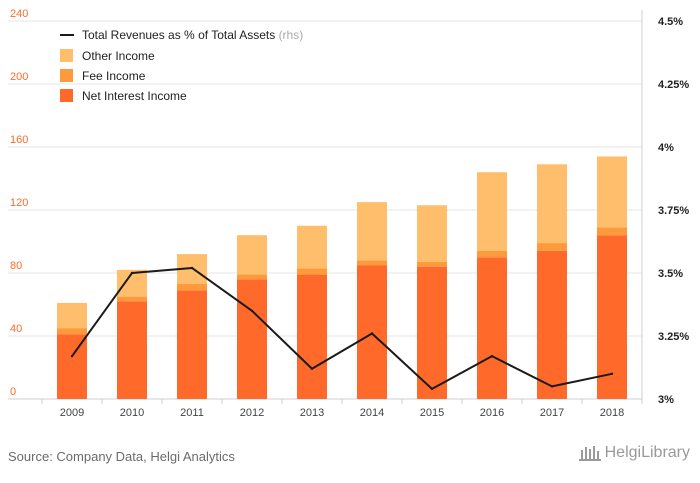 The image size is (700, 483). Describe the element at coordinates (589, 453) in the screenshot. I see `library-building-icon` at that location.